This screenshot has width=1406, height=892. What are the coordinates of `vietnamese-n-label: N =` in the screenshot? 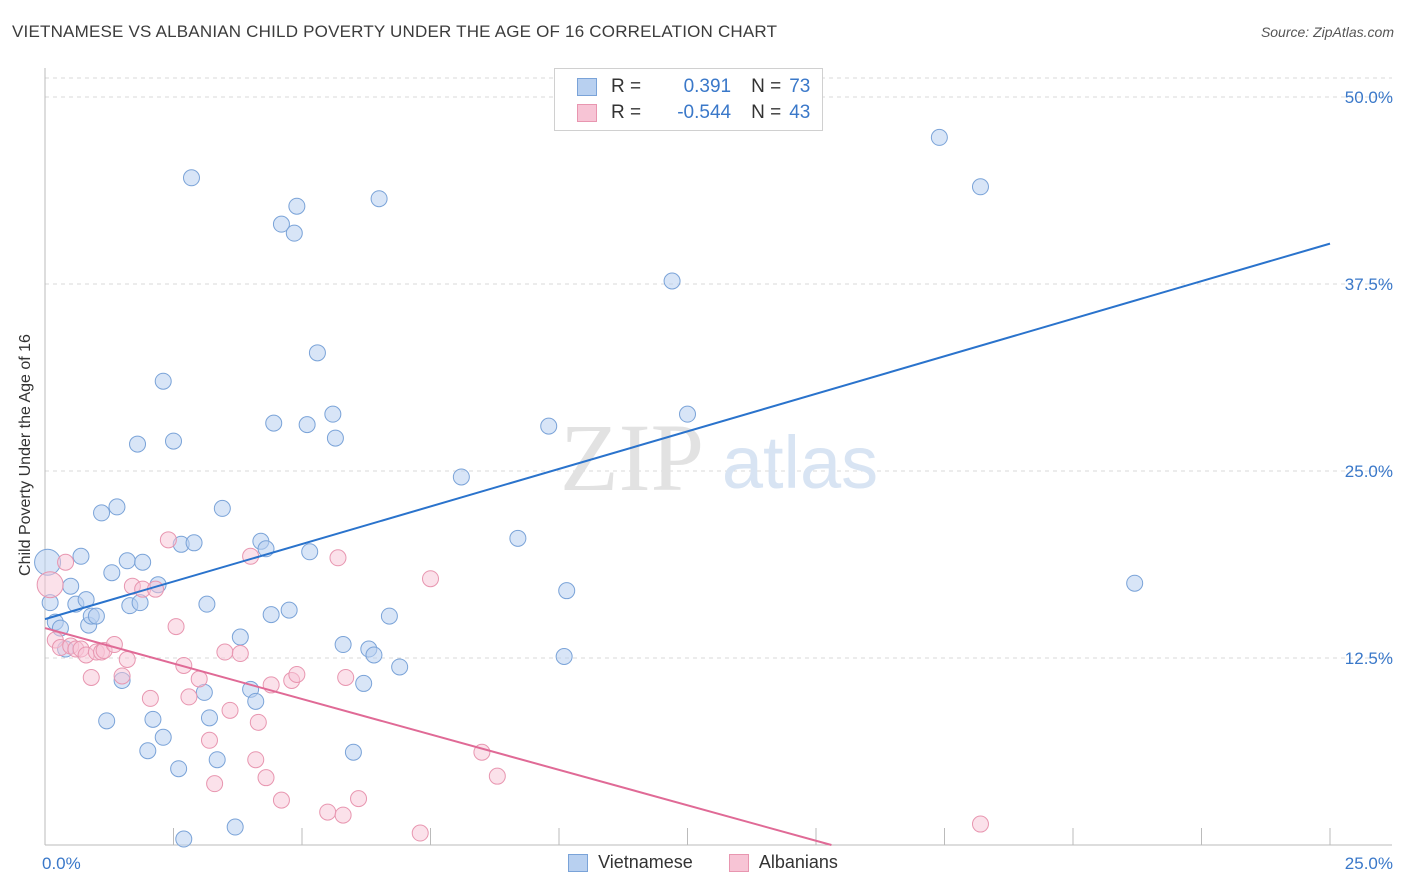 It's located at (766, 86).